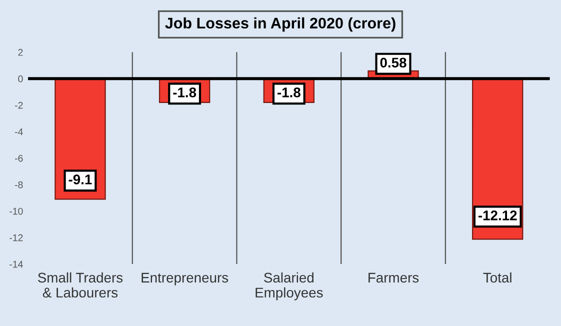 The width and height of the screenshot is (561, 326). What do you see at coordinates (18, 158) in the screenshot?
I see `y-tick-label: -6` at bounding box center [18, 158].